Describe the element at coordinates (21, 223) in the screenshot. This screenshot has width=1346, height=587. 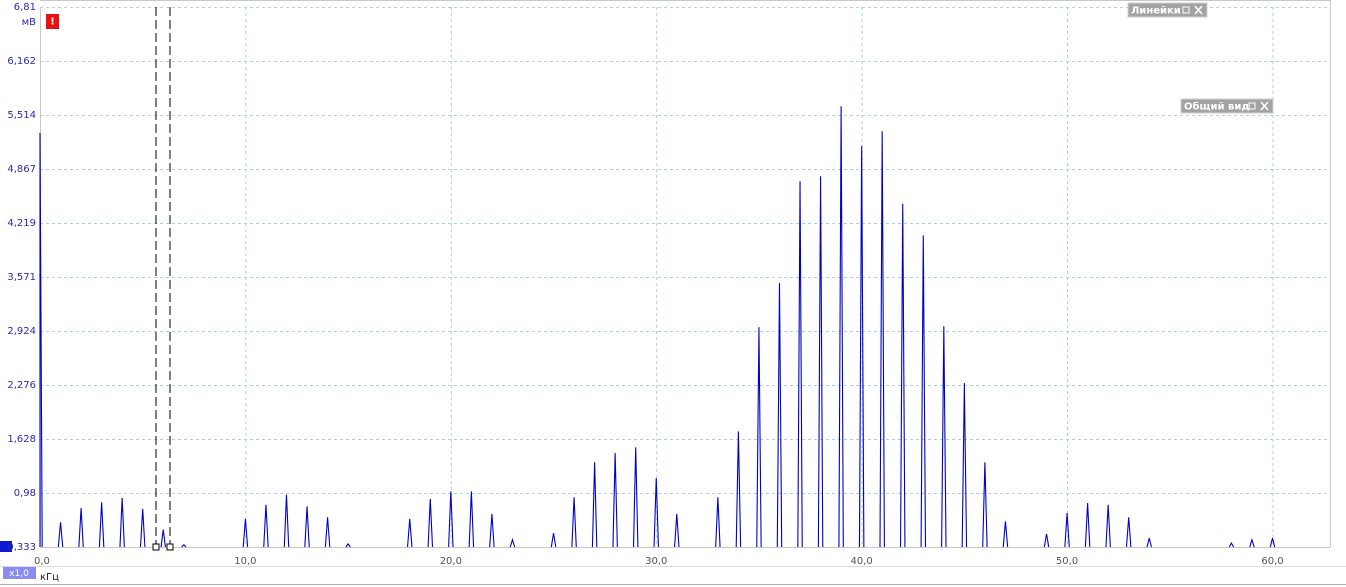
I see `y-tick-label: 4,219` at that location.